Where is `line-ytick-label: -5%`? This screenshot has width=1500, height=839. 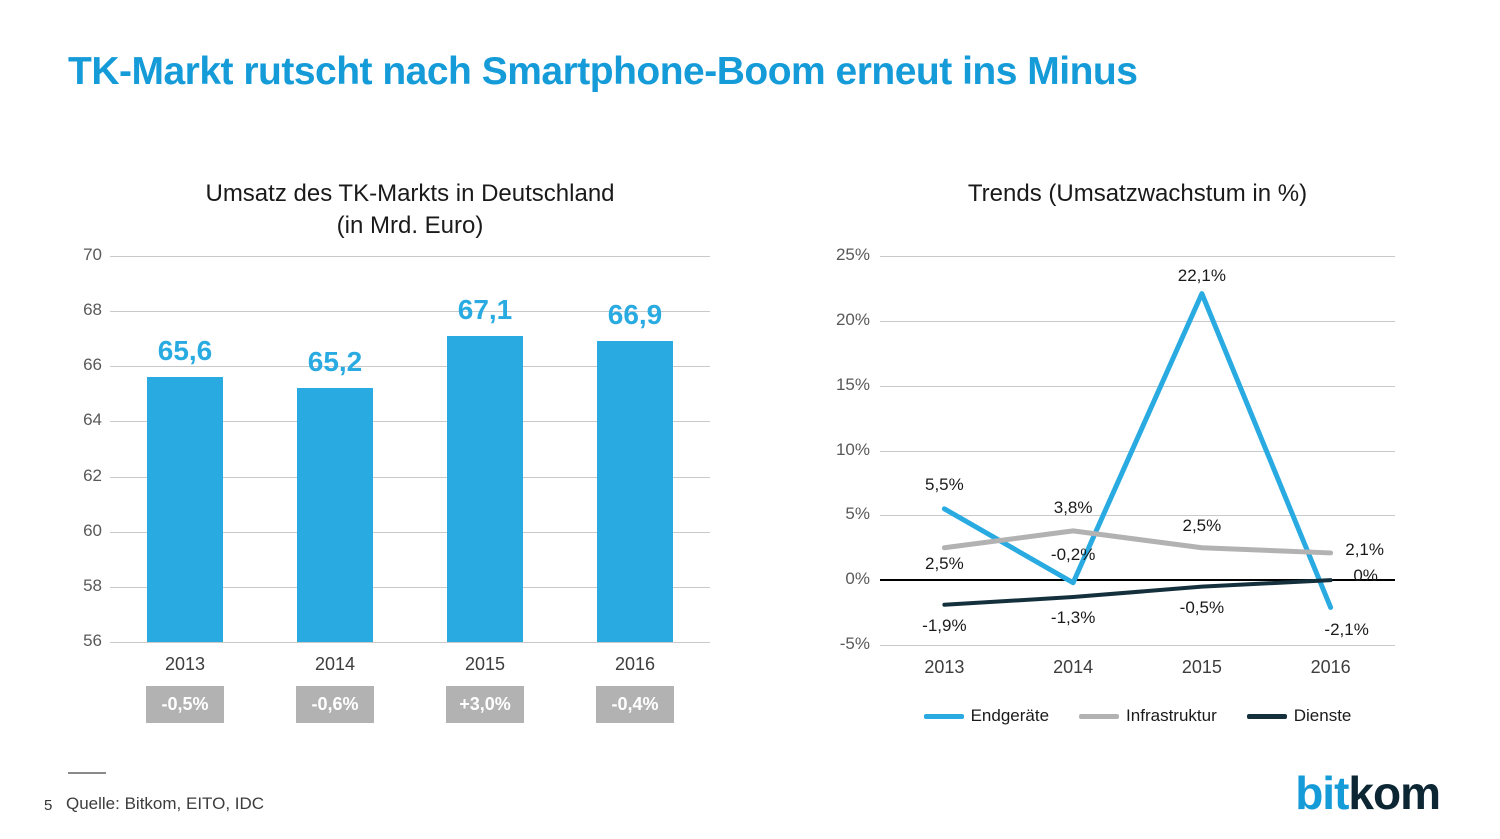 line-ytick-label: -5% is located at coordinates (854, 643).